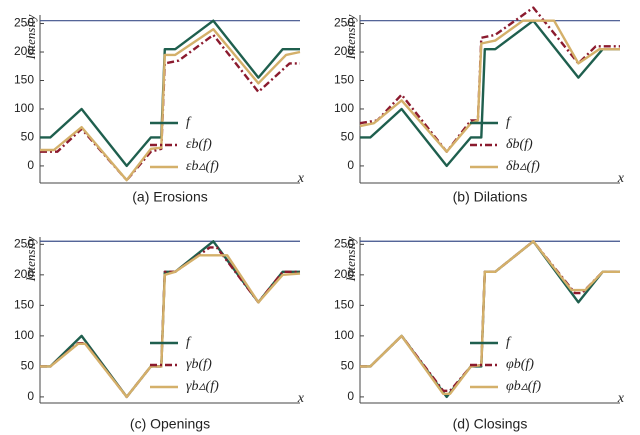 The height and width of the screenshot is (435, 640). I want to click on caption: (c) Openings, so click(170, 424).